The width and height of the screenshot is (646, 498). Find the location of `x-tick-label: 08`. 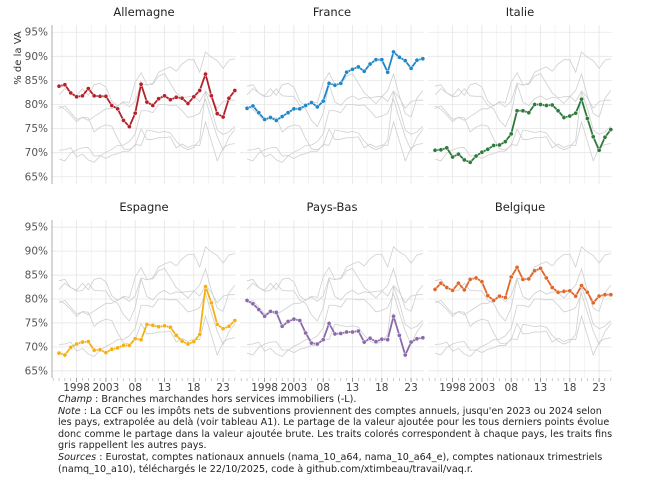

x-tick-label: 08 is located at coordinates (323, 387).